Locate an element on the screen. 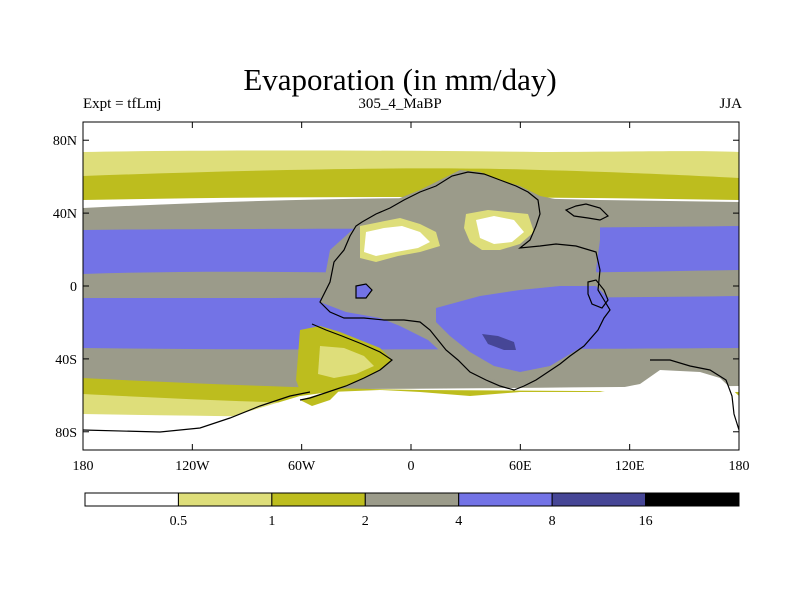 The image size is (800, 600). y-tick-label: 0 is located at coordinates (73, 287).